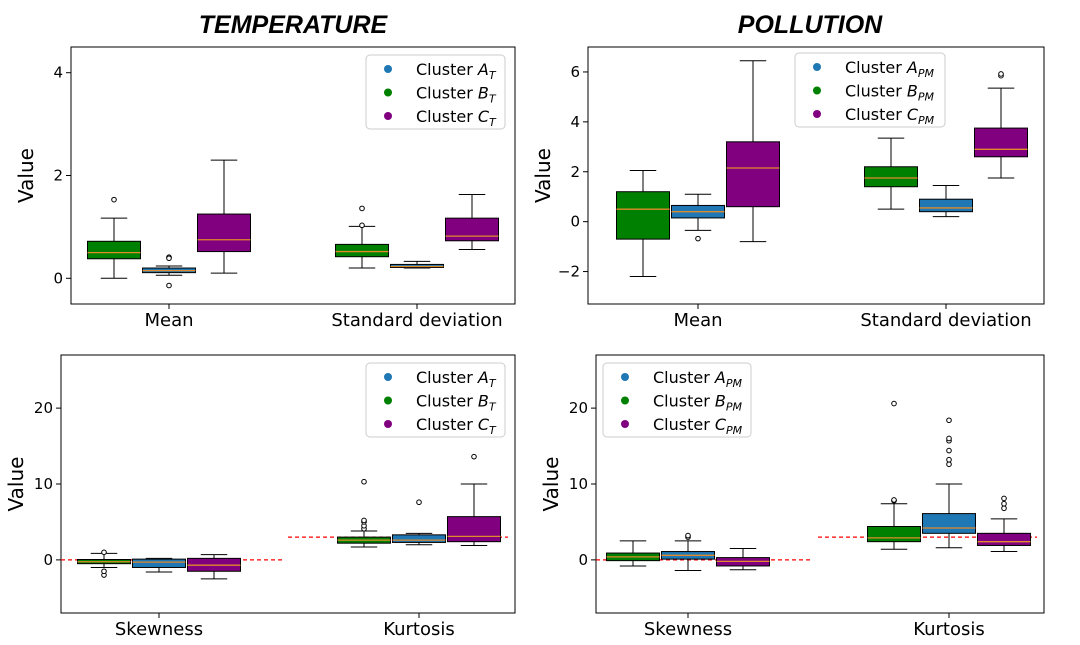 The width and height of the screenshot is (1080, 645). Describe the element at coordinates (569, 272) in the screenshot. I see `y-tick-label: −2` at that location.